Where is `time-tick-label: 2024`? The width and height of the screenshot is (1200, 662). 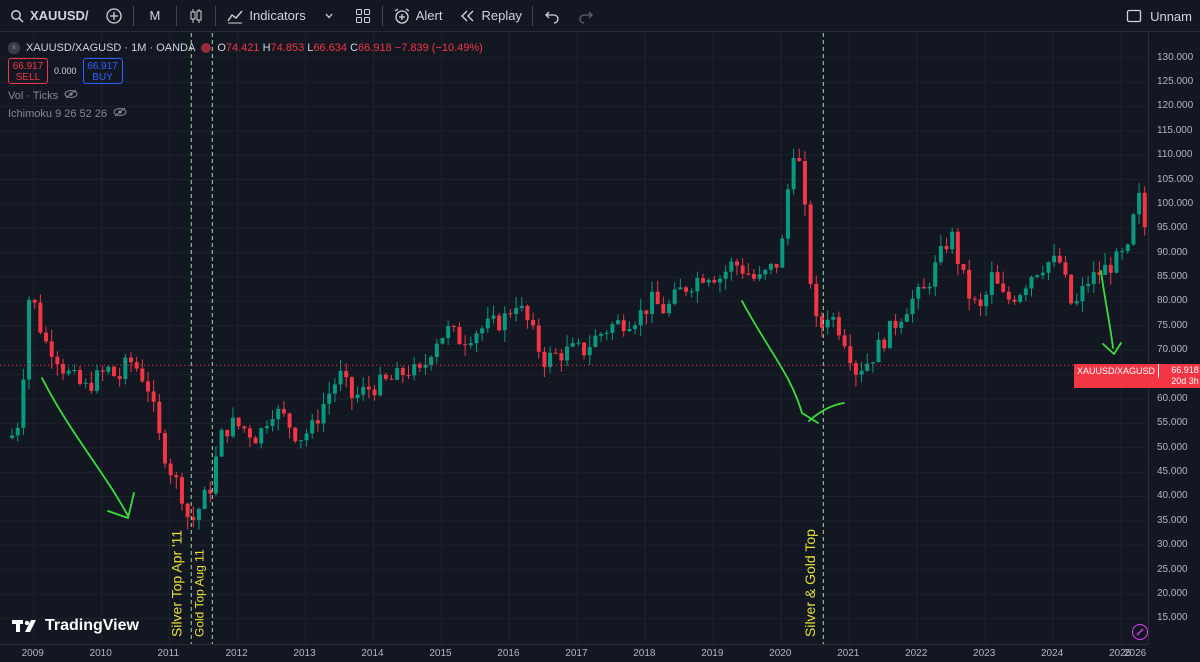 time-tick-label: 2024 is located at coordinates (1052, 653).